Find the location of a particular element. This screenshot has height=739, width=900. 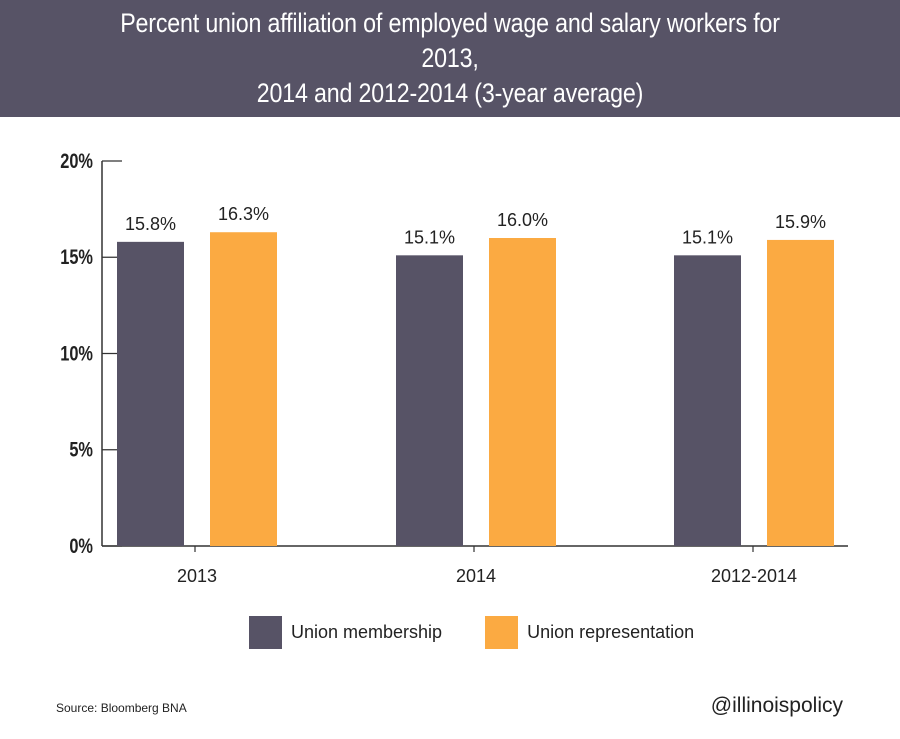

bar-union-representation-2014 is located at coordinates (522, 392).